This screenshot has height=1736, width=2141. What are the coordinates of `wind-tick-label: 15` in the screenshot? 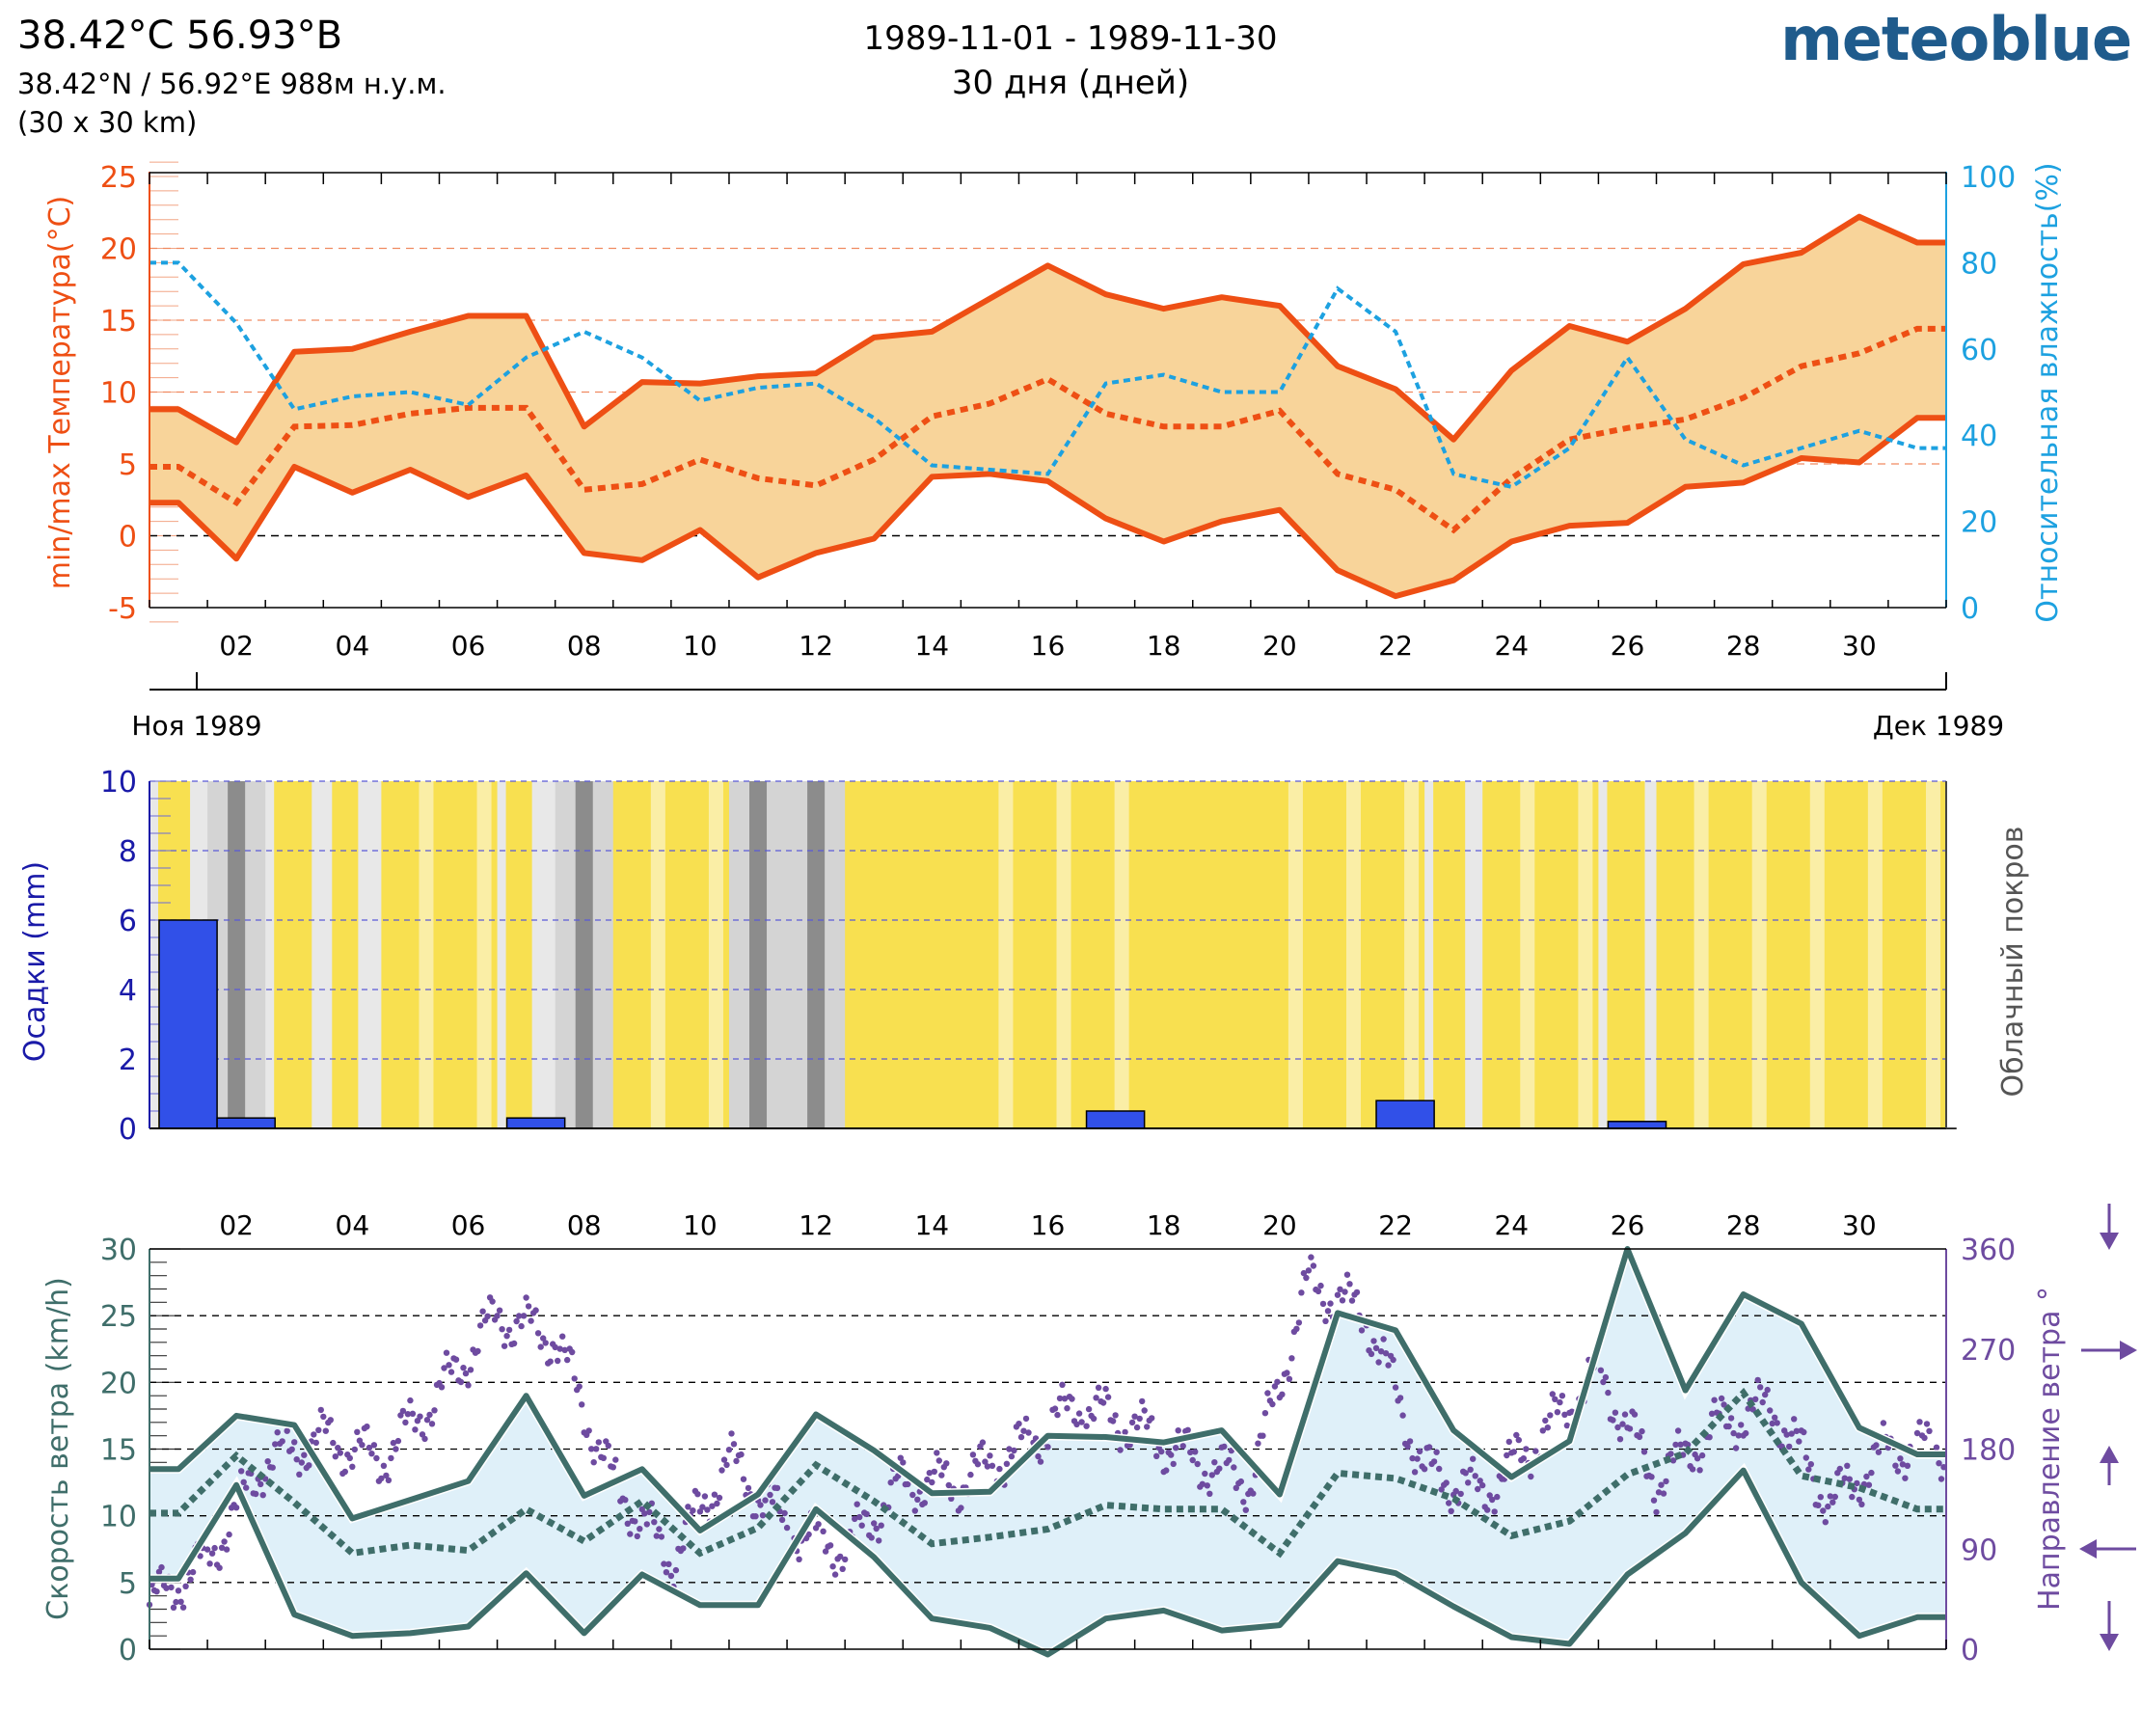 It's located at (118, 1451).